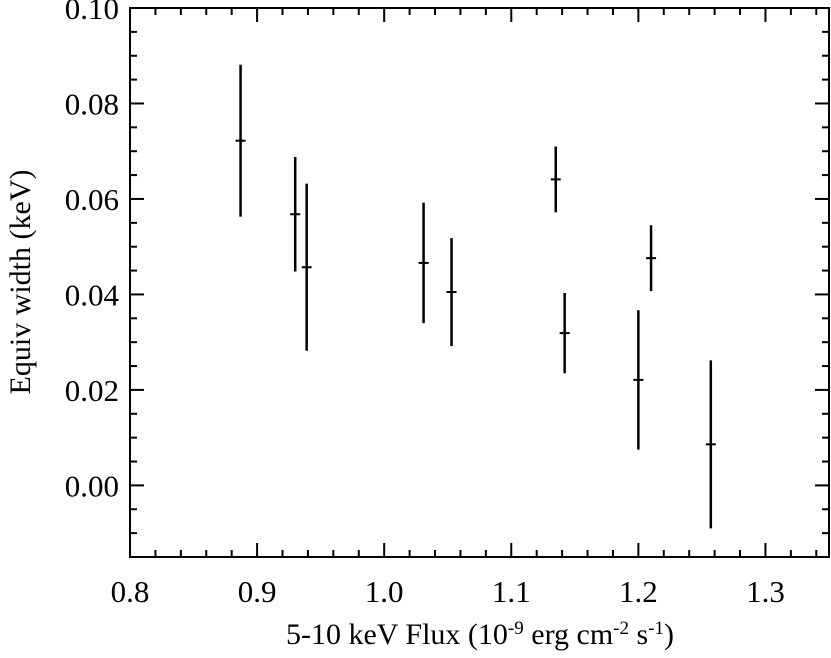 This screenshot has height=658, width=831. Describe the element at coordinates (397, 634) in the screenshot. I see `x-axis-label-part: 5-10 keV Flux (10` at that location.